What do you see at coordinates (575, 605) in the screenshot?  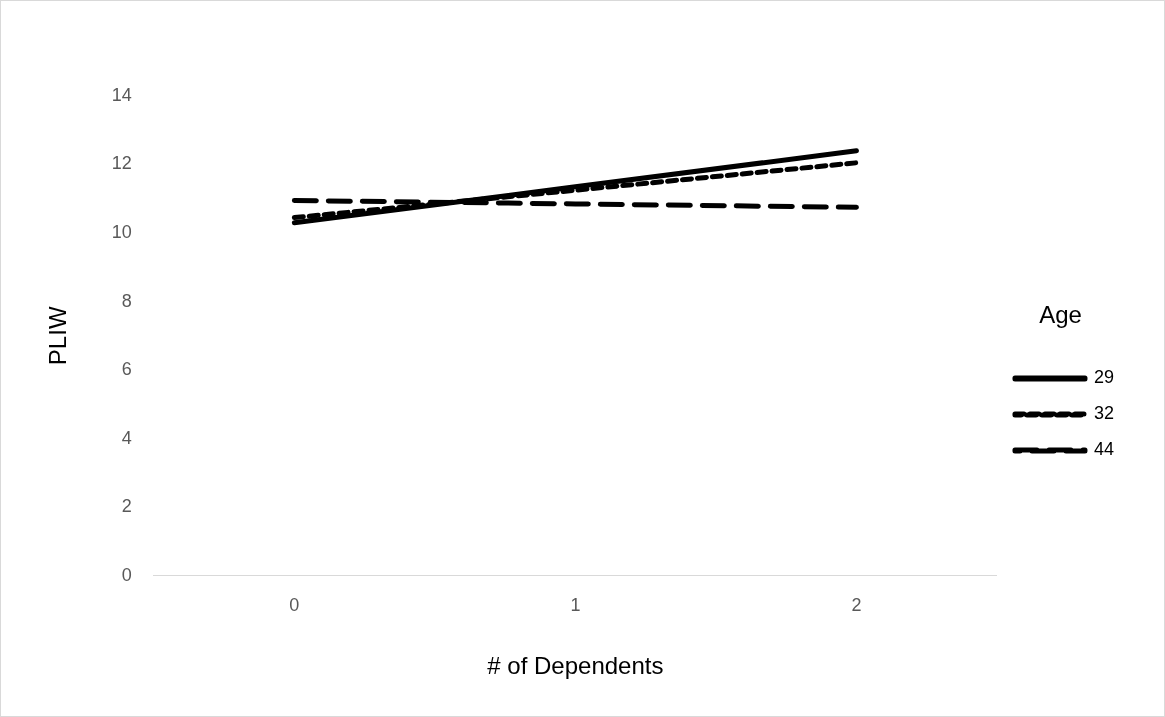 I see `x-tick-label: 1` at bounding box center [575, 605].